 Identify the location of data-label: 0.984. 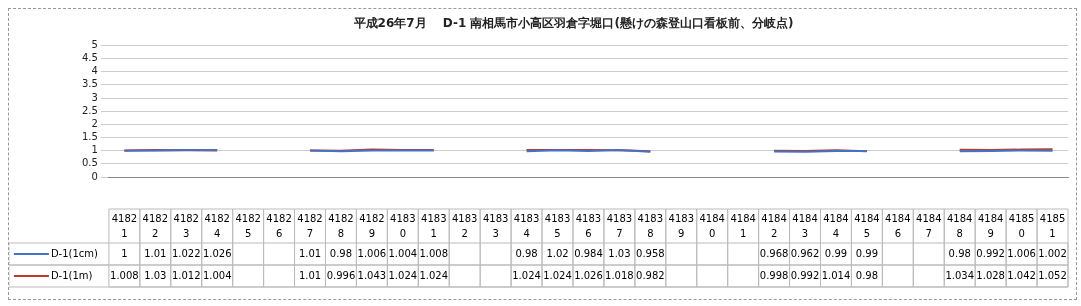
(588, 253).